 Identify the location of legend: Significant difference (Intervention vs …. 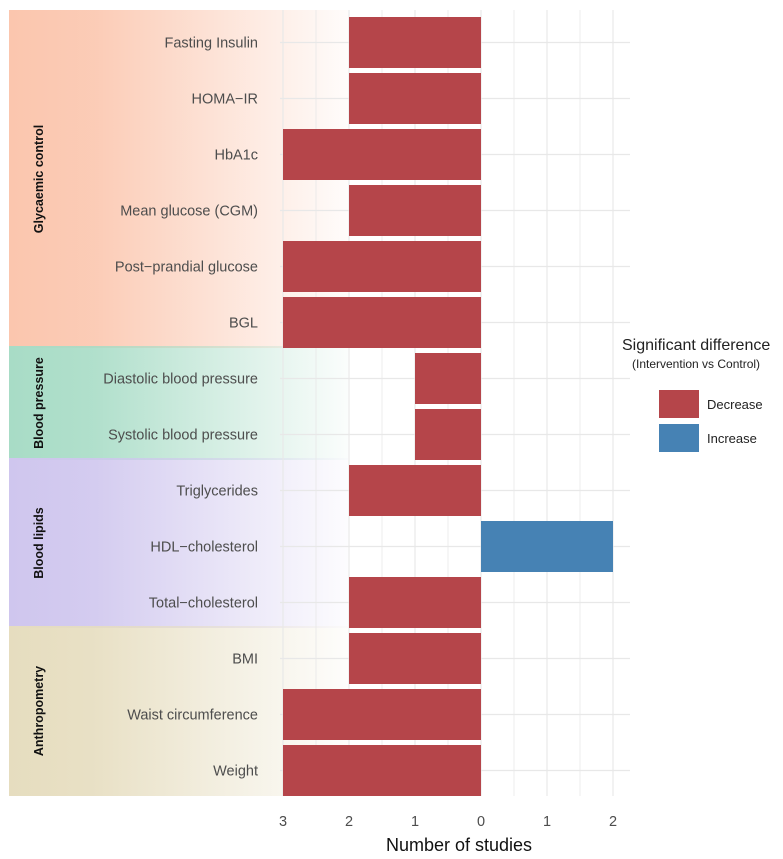
(702, 394).